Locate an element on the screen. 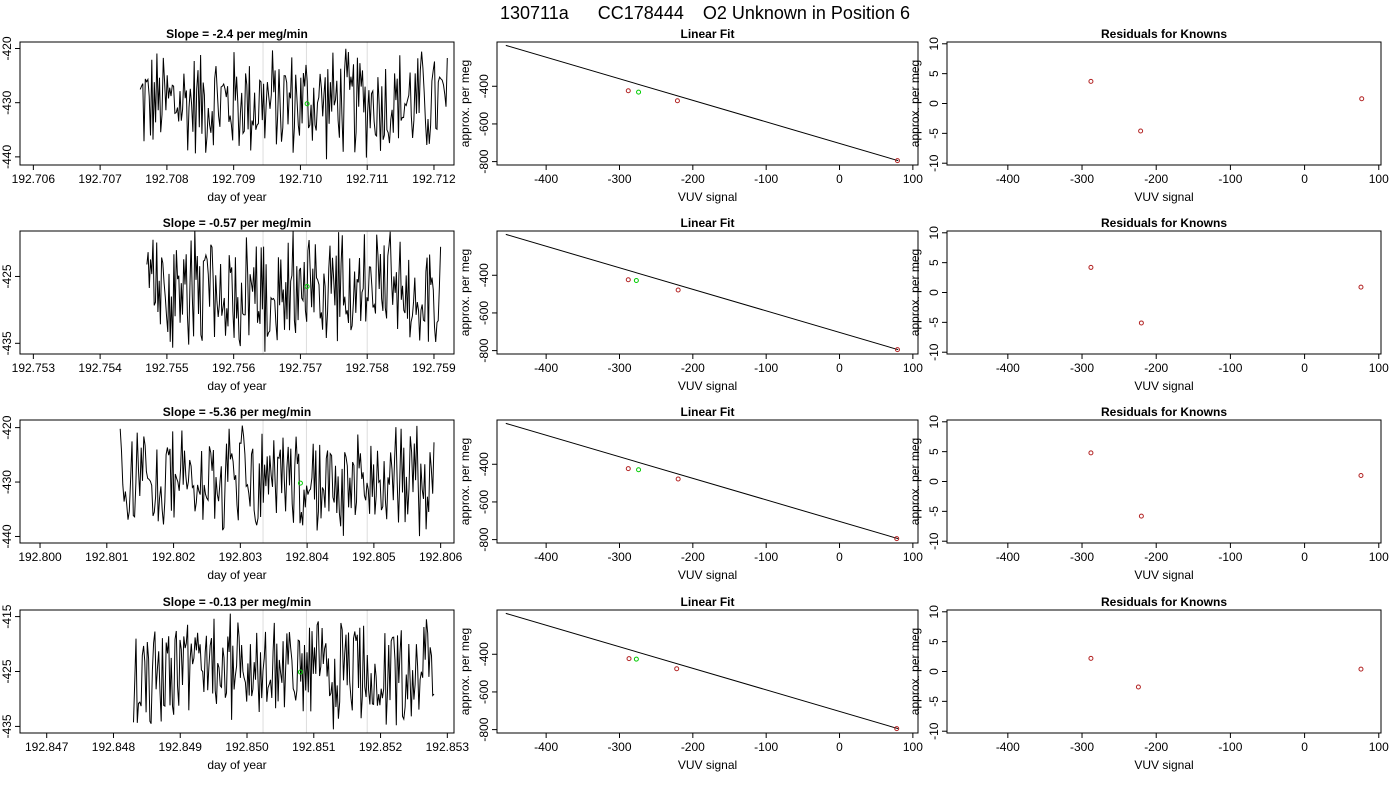 The width and height of the screenshot is (1400, 800). x-tick-label: 192.802 is located at coordinates (174, 557).